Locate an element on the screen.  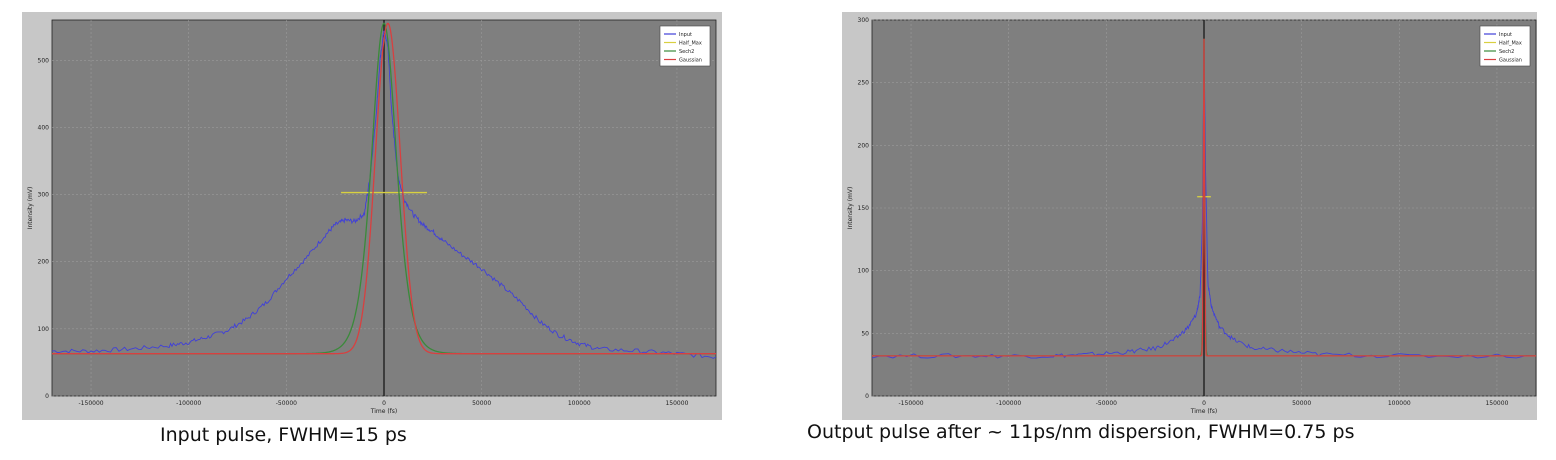
y-tick-label: 50 is located at coordinates (865, 333).